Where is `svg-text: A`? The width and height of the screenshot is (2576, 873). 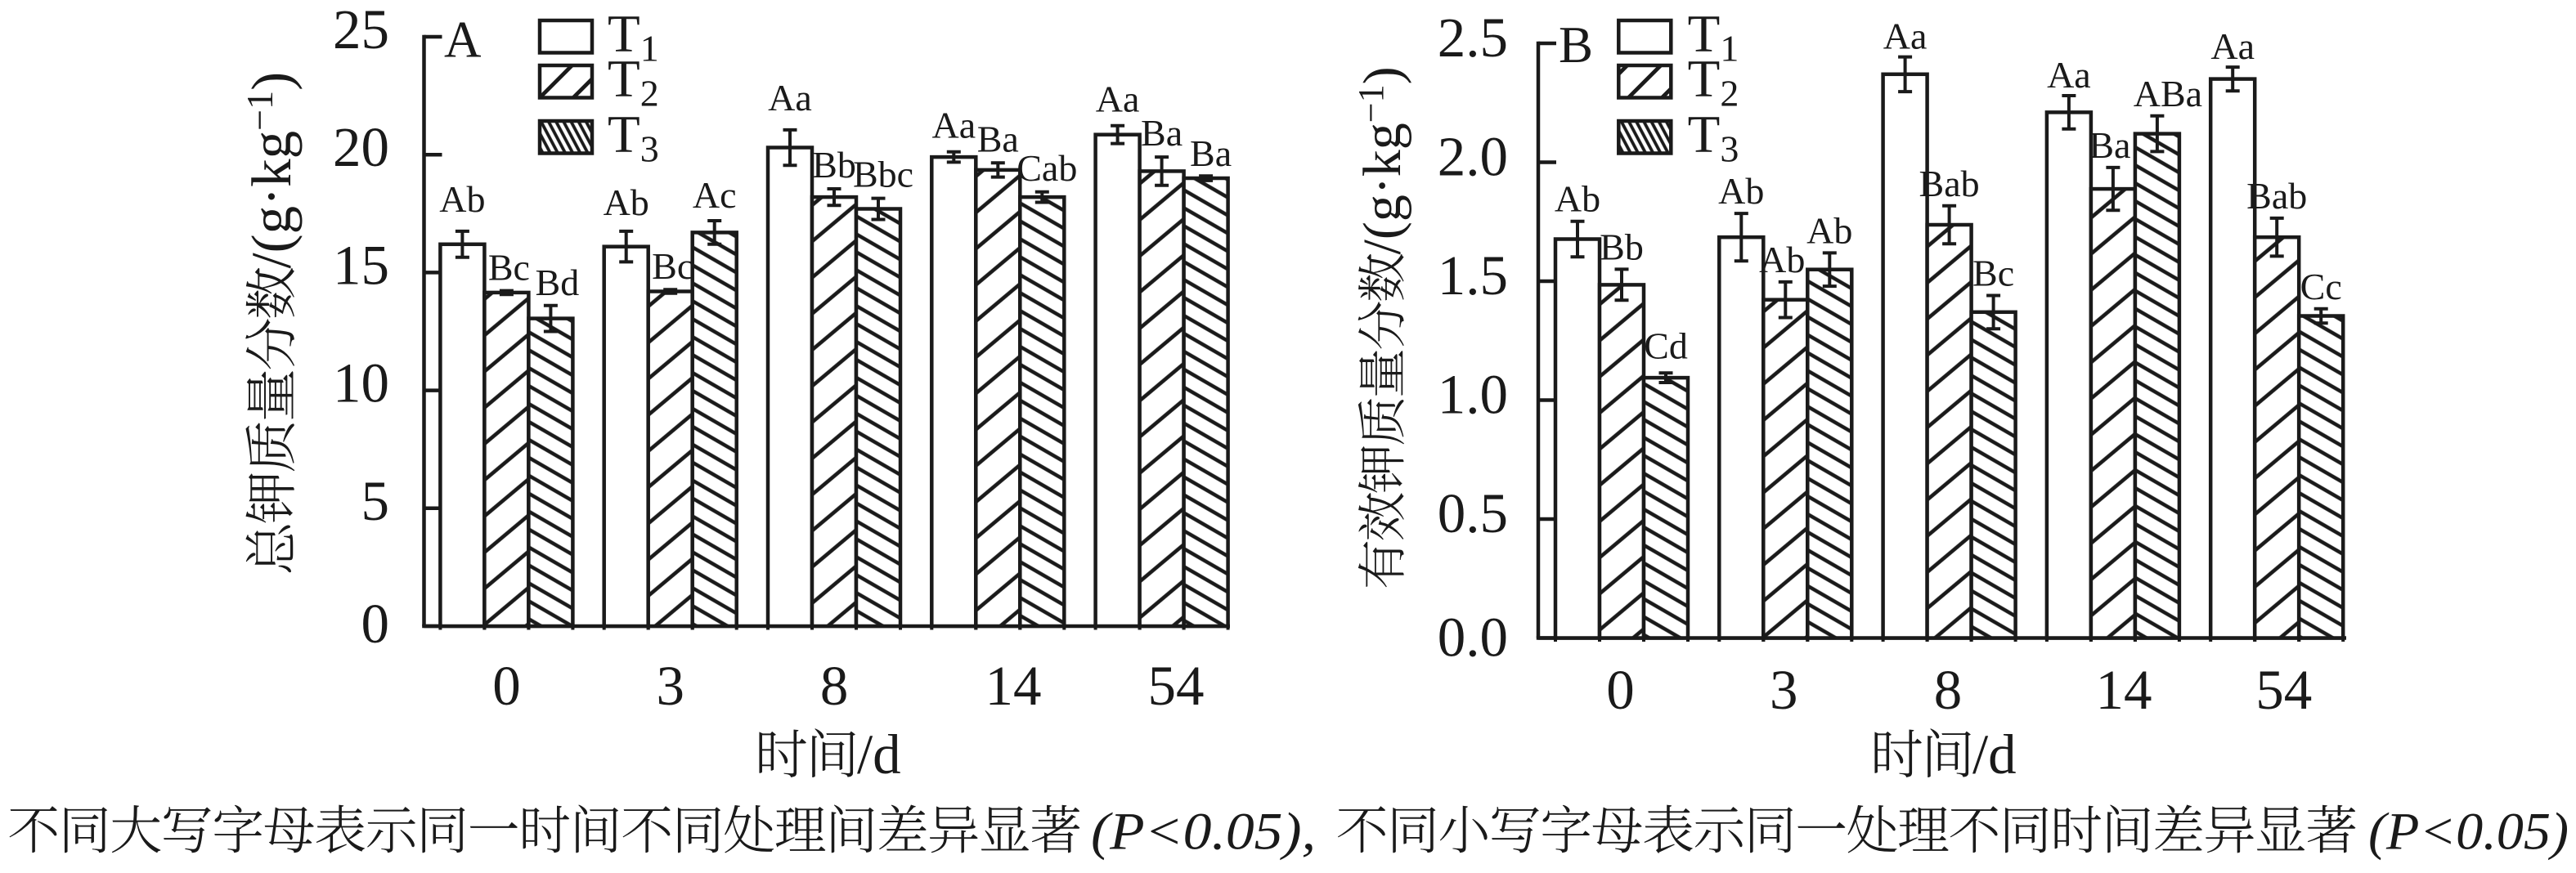 svg-text: A is located at coordinates (463, 40).